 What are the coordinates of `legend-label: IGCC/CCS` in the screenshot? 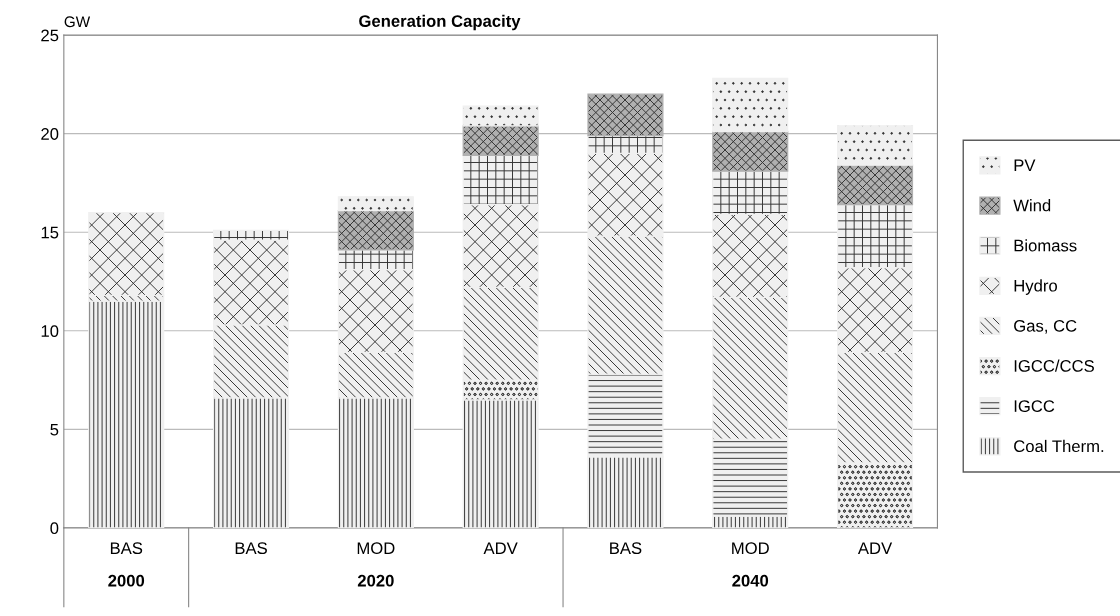 It's located at (1054, 365).